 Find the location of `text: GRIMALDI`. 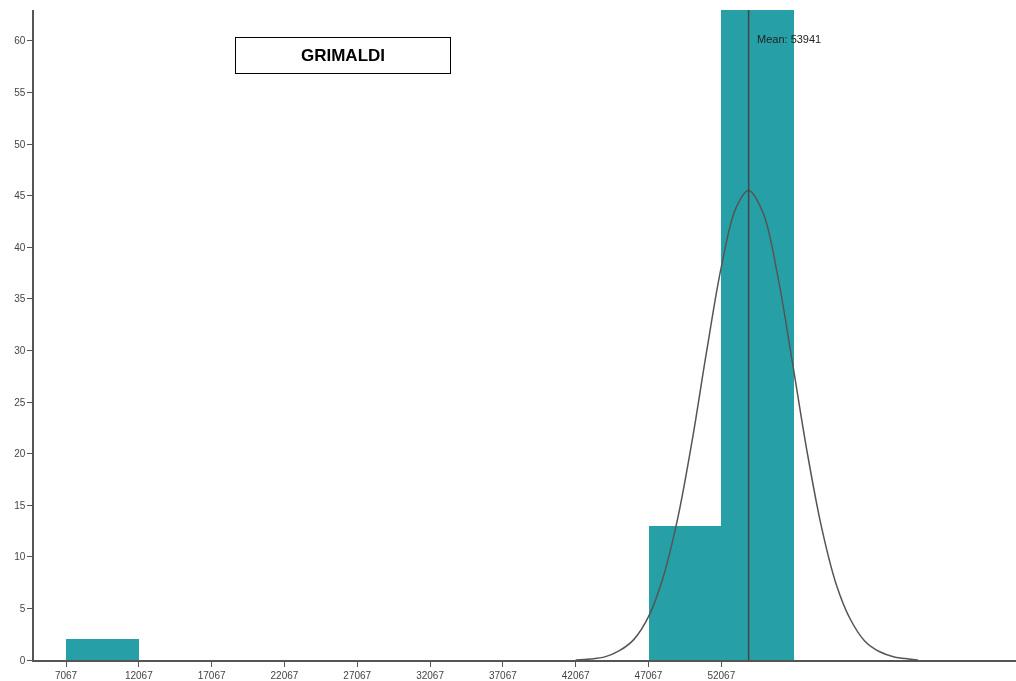

text: GRIMALDI is located at coordinates (343, 55).